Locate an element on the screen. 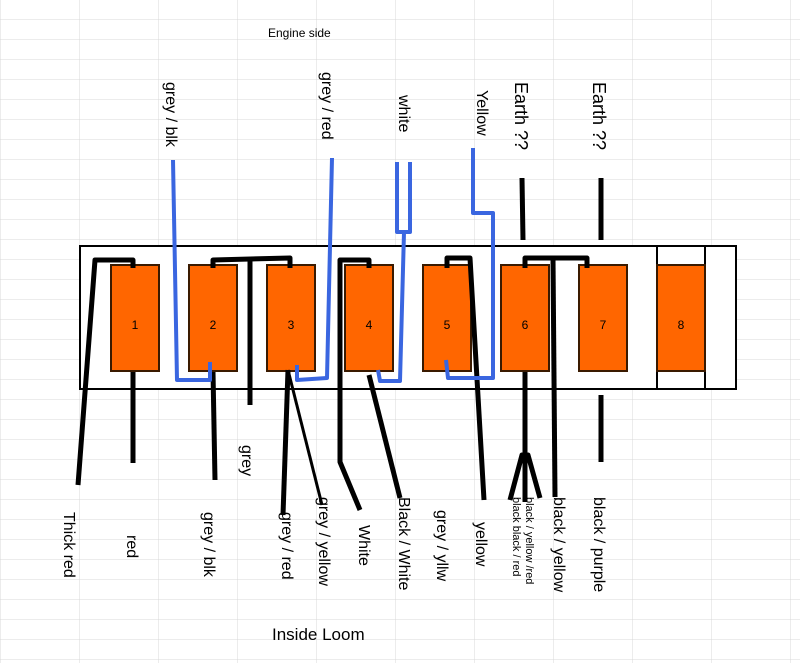 This screenshot has width=800, height=663. wire-label: white is located at coordinates (403, 113).